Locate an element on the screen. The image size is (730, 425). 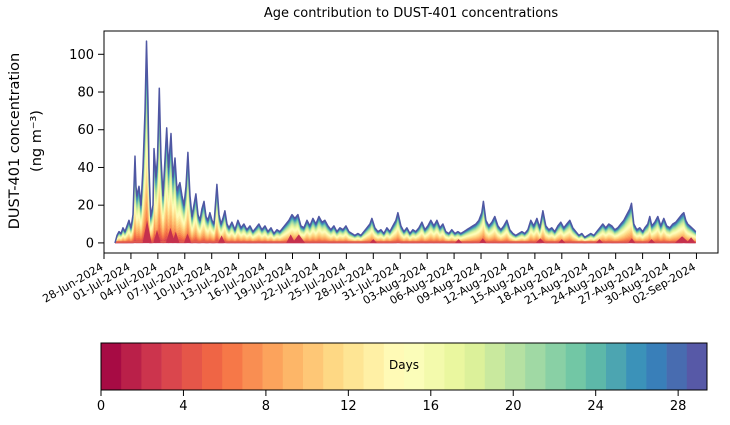
colorbar-tick-label: 24 is located at coordinates (595, 406).